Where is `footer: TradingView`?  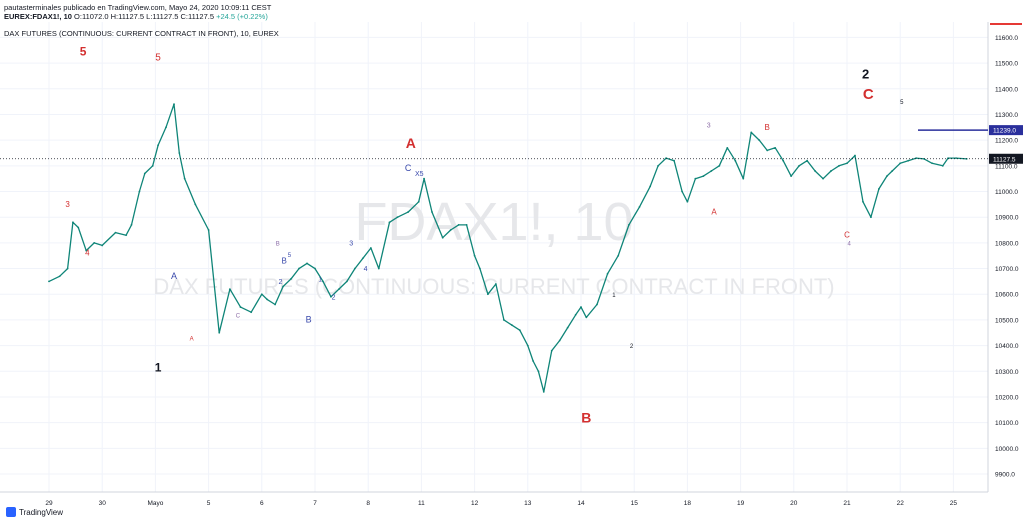
footer: TradingView is located at coordinates (34, 512).